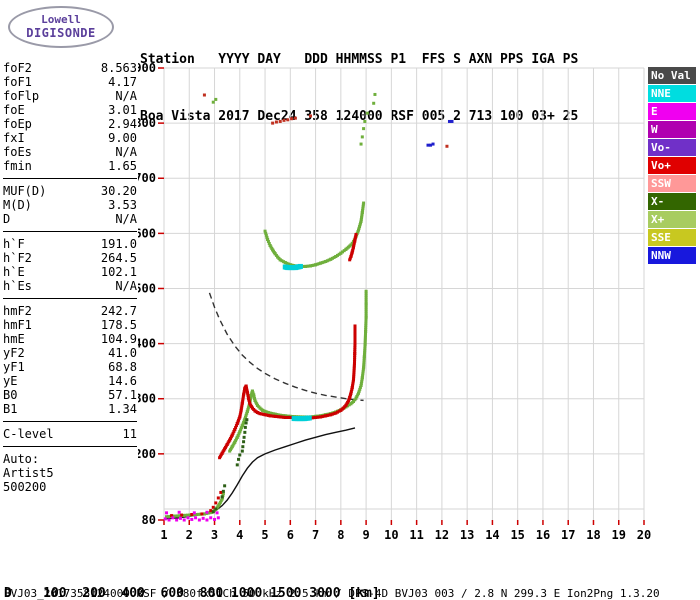  Describe the element at coordinates (122, 205) in the screenshot. I see `param-value: 3.53` at that location.